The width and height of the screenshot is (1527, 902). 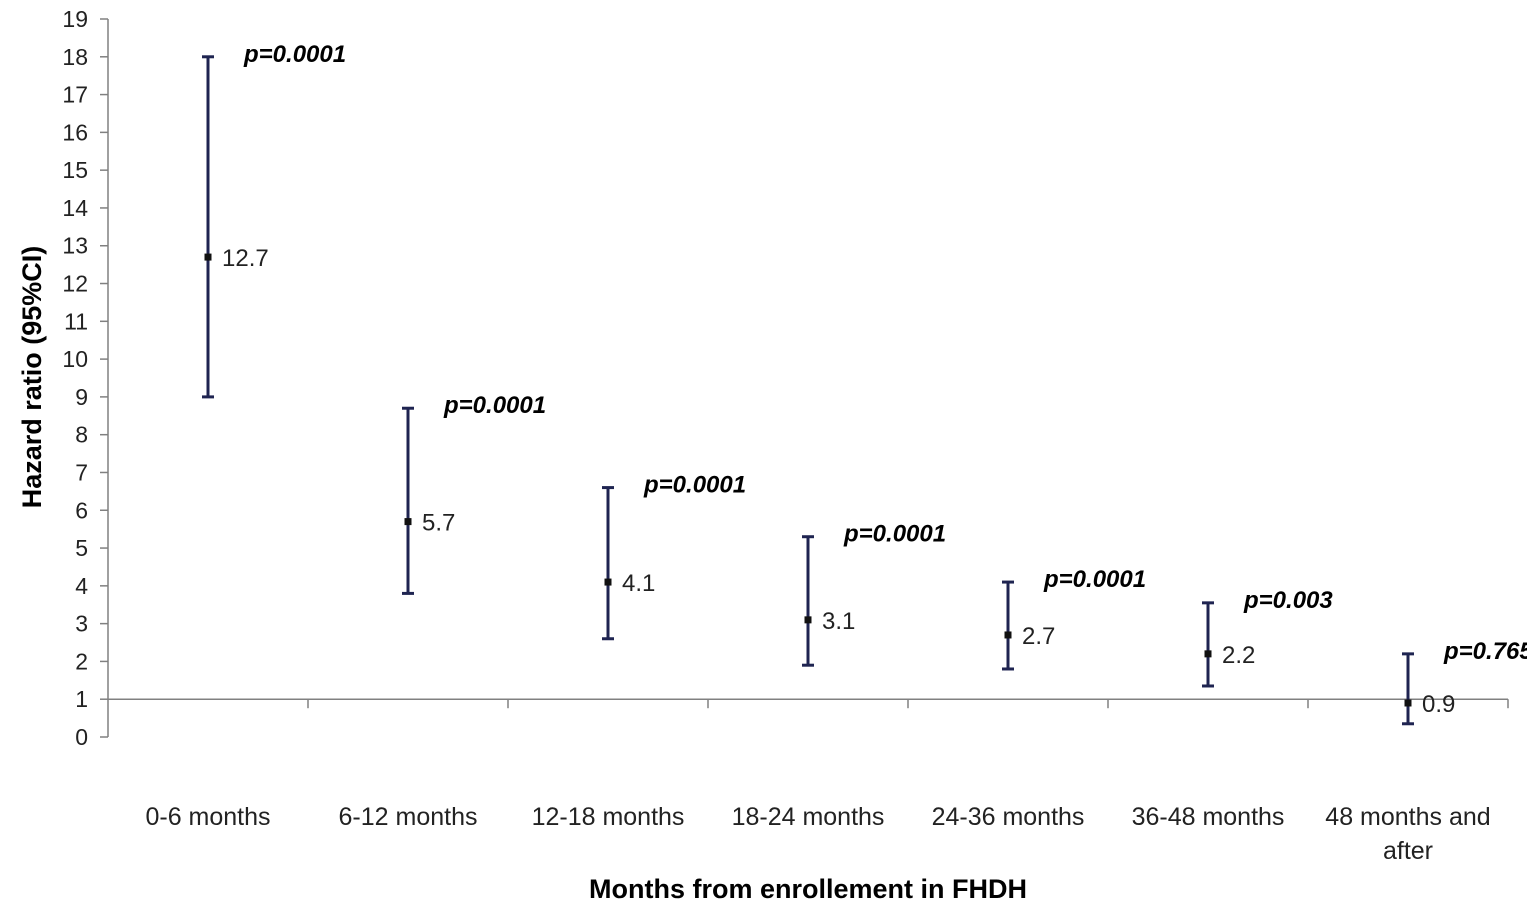 I want to click on y-tick-label: 2, so click(x=81, y=661).